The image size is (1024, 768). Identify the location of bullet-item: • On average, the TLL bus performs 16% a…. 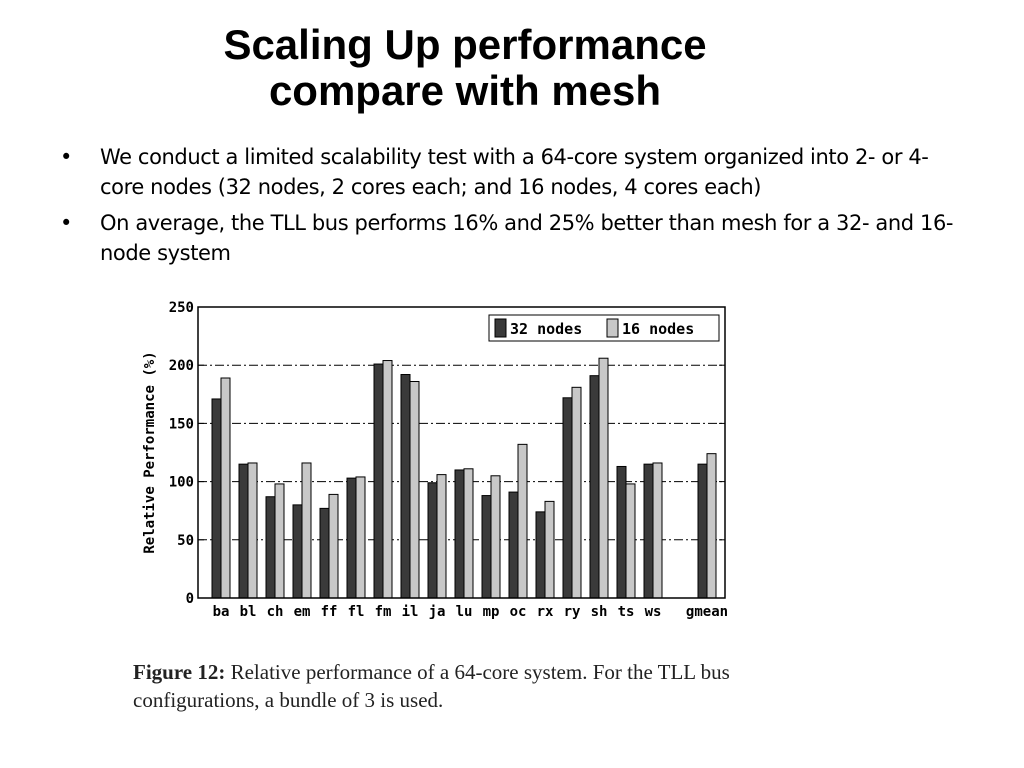
(512, 238).